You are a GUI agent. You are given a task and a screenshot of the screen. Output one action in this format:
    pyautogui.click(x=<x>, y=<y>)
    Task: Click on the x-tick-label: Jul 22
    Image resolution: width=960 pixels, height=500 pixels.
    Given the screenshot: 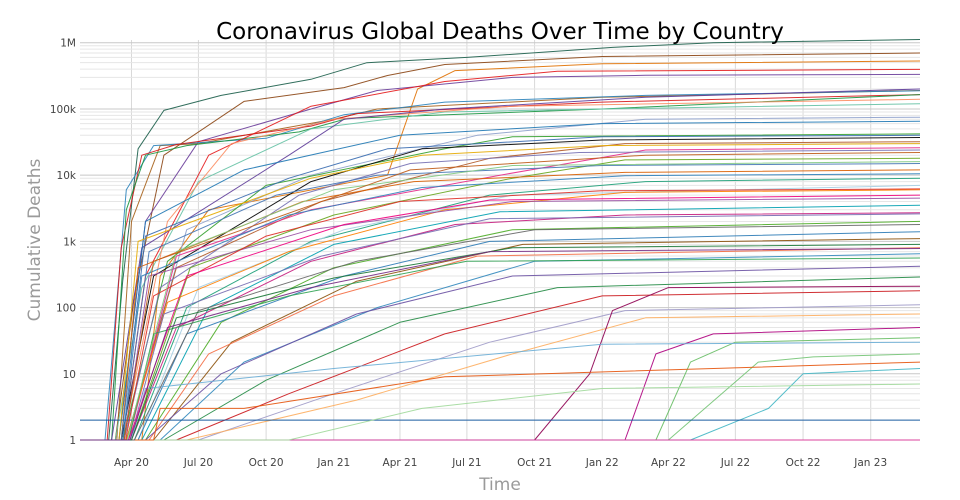 What is the action you would take?
    pyautogui.click(x=735, y=463)
    